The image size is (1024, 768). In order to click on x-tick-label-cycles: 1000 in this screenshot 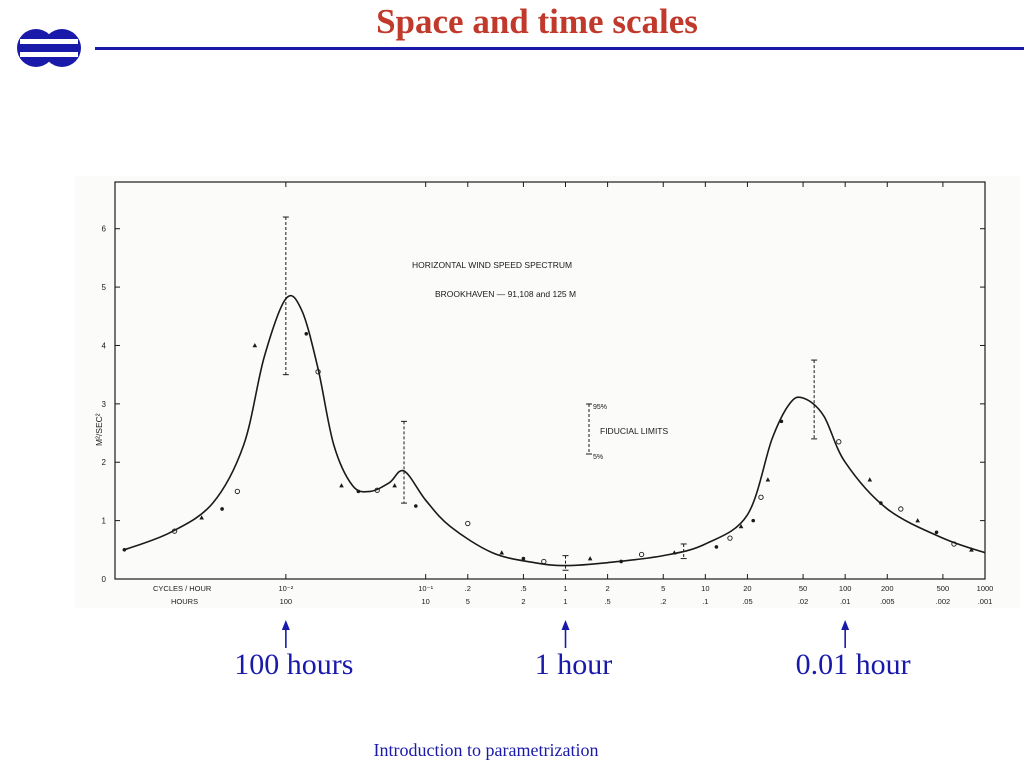, I will do `click(985, 588)`.